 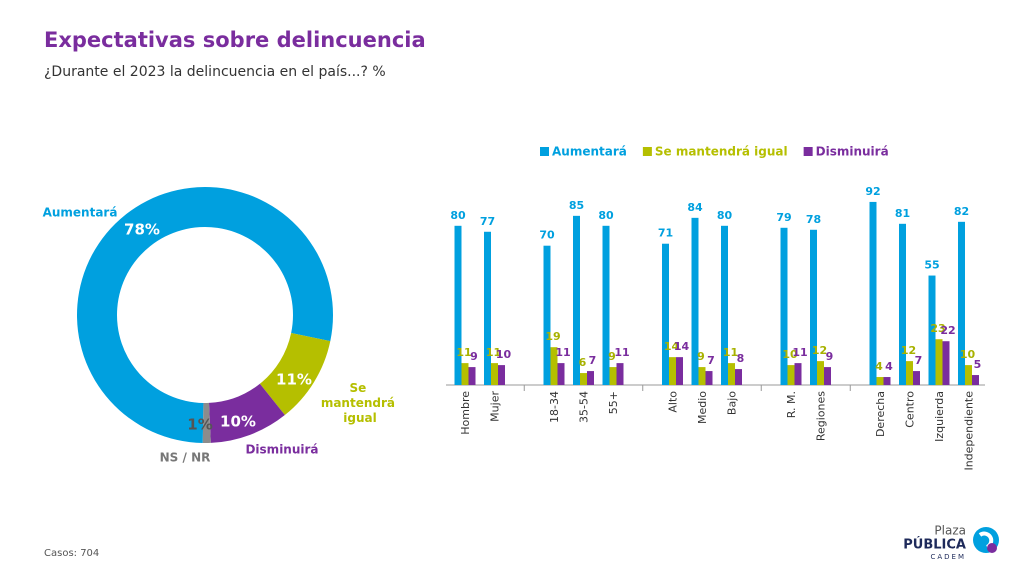 What do you see at coordinates (589, 152) in the screenshot?
I see `legend-label: Aumentará` at bounding box center [589, 152].